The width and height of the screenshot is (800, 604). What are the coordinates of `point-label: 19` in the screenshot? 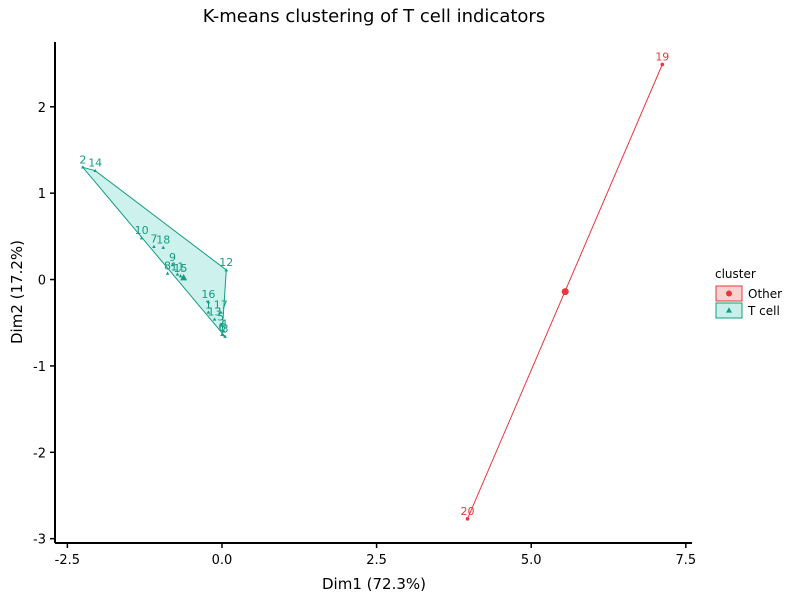 It's located at (662, 56).